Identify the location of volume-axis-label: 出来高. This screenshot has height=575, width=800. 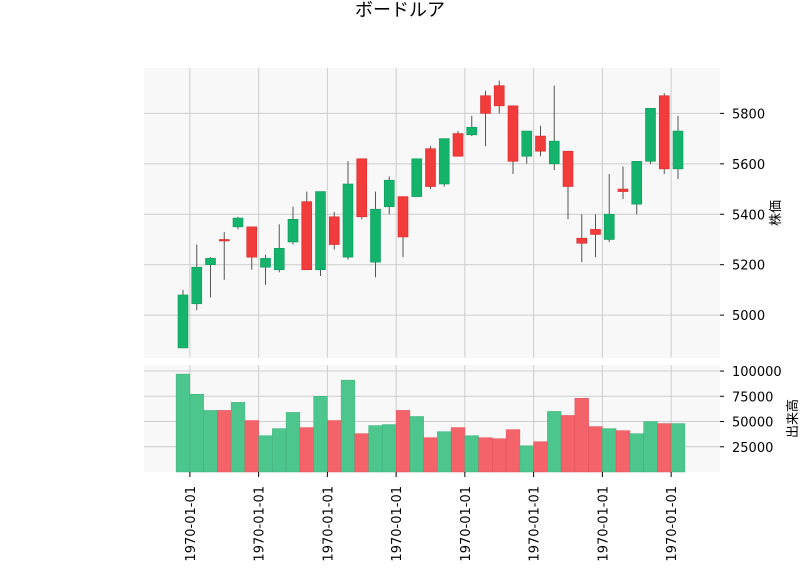
(792, 418).